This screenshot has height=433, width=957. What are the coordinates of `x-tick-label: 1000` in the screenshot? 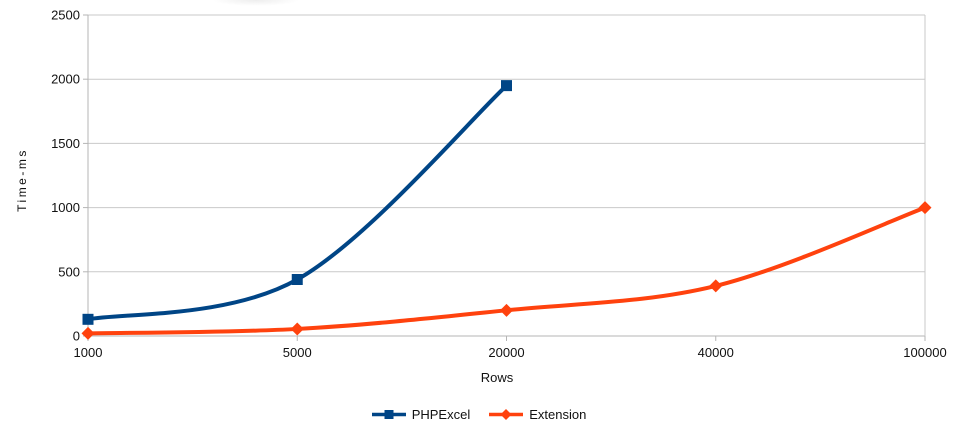 It's located at (88, 352).